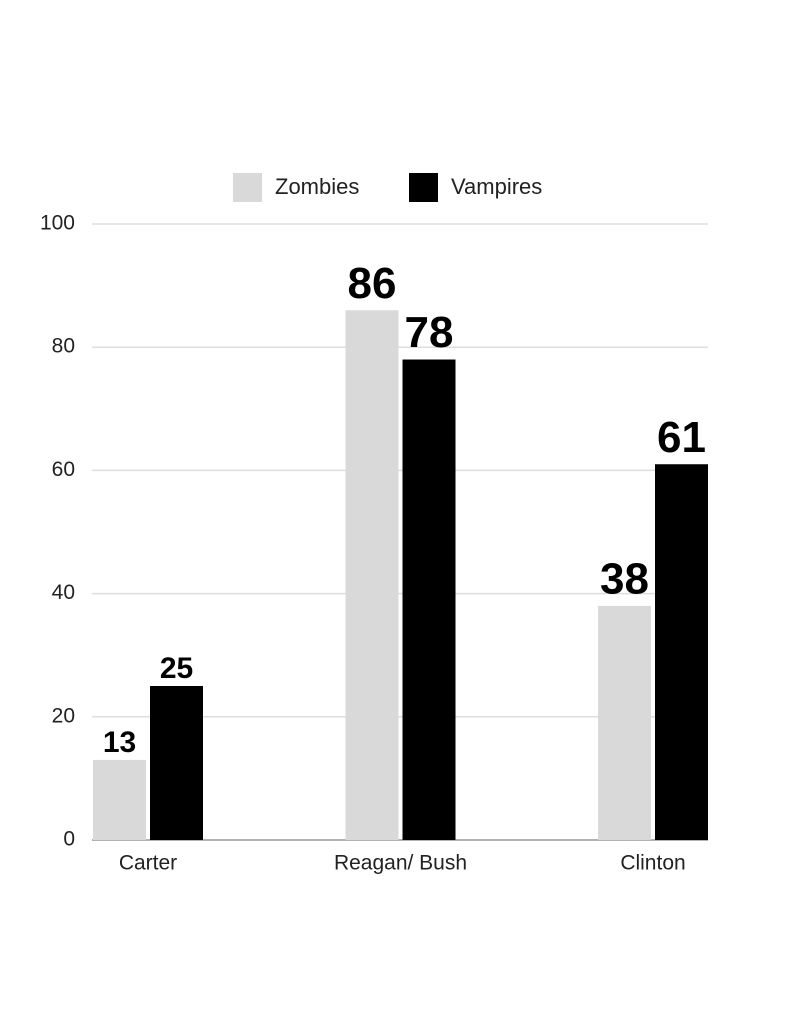 The image size is (790, 1023). I want to click on legend-label: Zombies, so click(317, 186).